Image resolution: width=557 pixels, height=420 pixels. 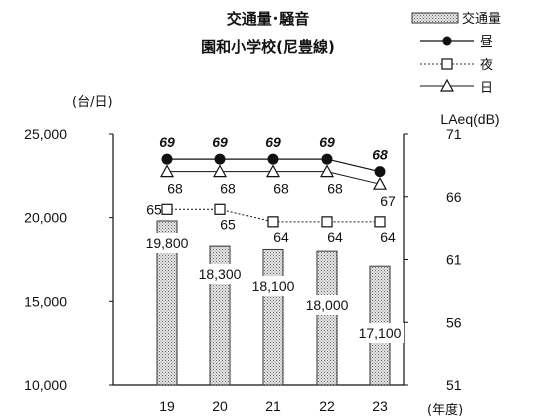 What do you see at coordinates (327, 406) in the screenshot?
I see `x-tick-label: 22` at bounding box center [327, 406].